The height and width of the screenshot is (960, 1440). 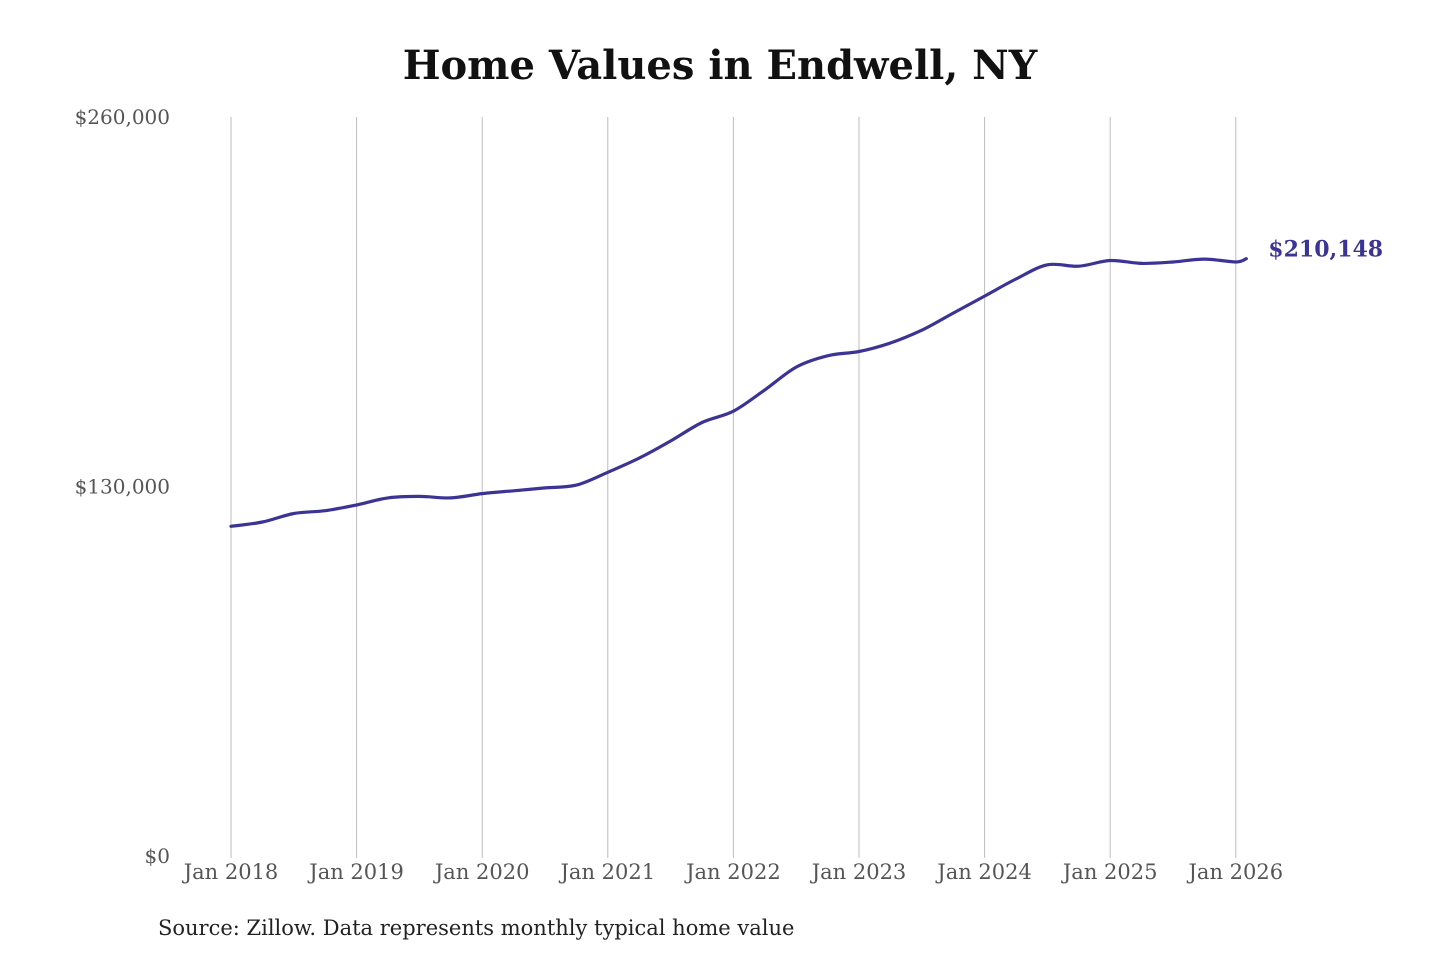 What do you see at coordinates (1325, 250) in the screenshot?
I see `end-value-label: $210,148` at bounding box center [1325, 250].